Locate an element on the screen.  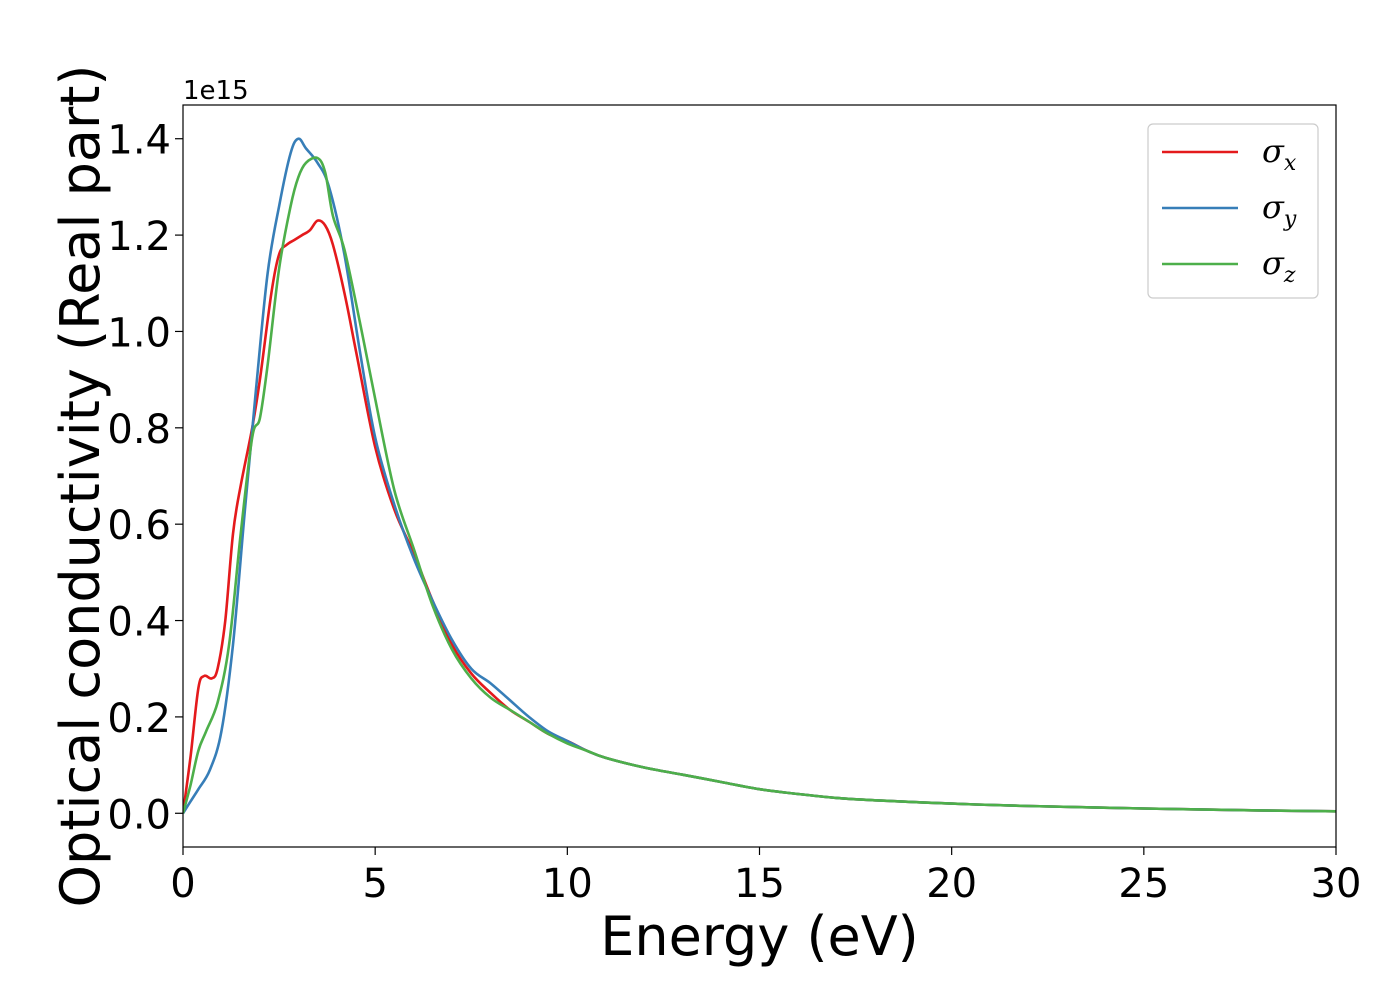
y-tick-label: 0.8 is located at coordinates (139, 430).